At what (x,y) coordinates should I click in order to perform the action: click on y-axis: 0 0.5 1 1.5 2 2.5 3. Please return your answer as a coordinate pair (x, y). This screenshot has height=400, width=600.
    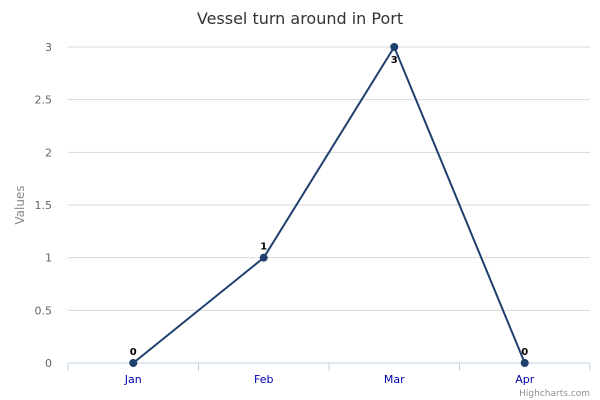
    Looking at the image, I should click on (44, 205).